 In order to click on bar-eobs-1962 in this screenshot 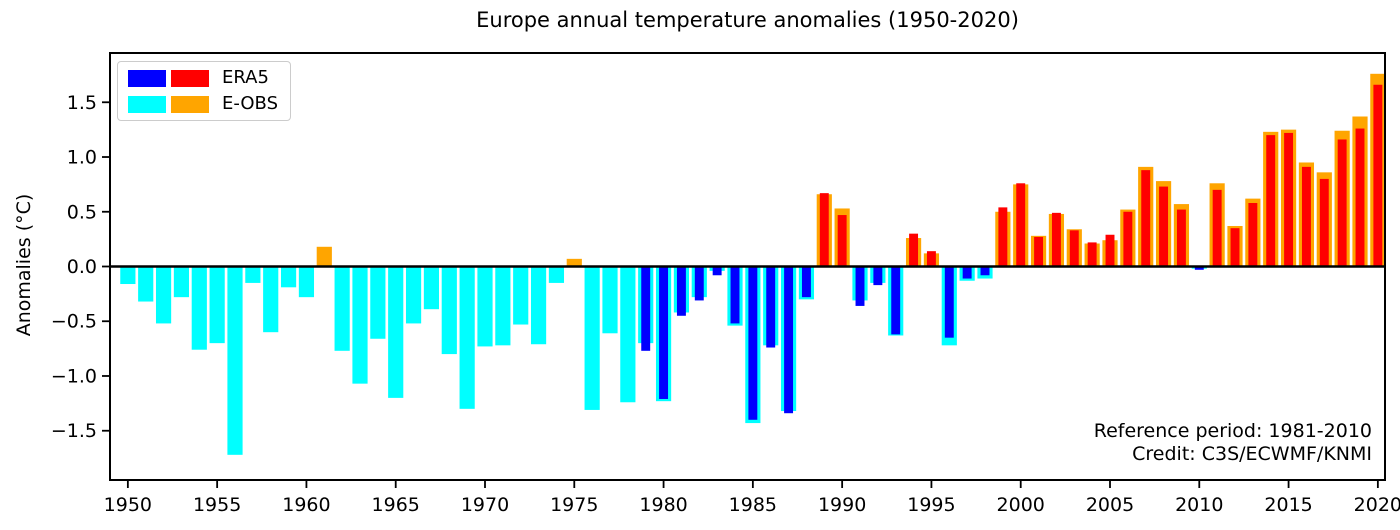, I will do `click(342, 308)`.